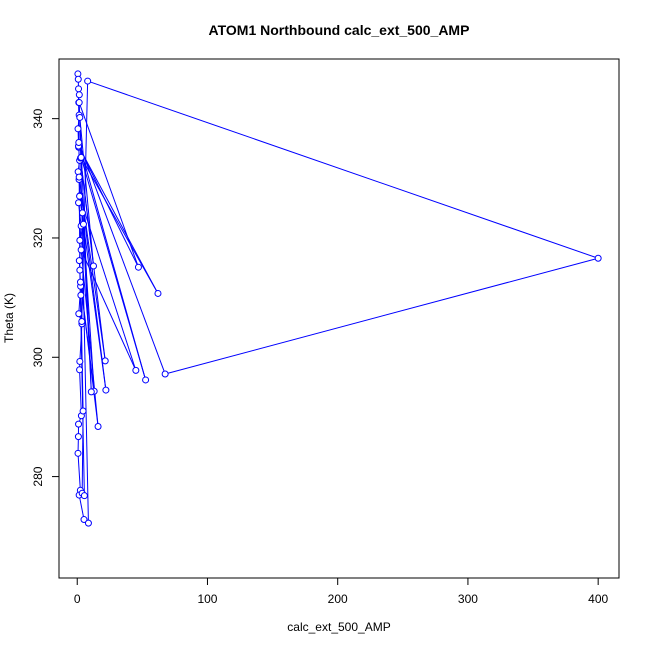 The width and height of the screenshot is (650, 650). Describe the element at coordinates (38, 357) in the screenshot. I see `y-tick-label: 300` at that location.